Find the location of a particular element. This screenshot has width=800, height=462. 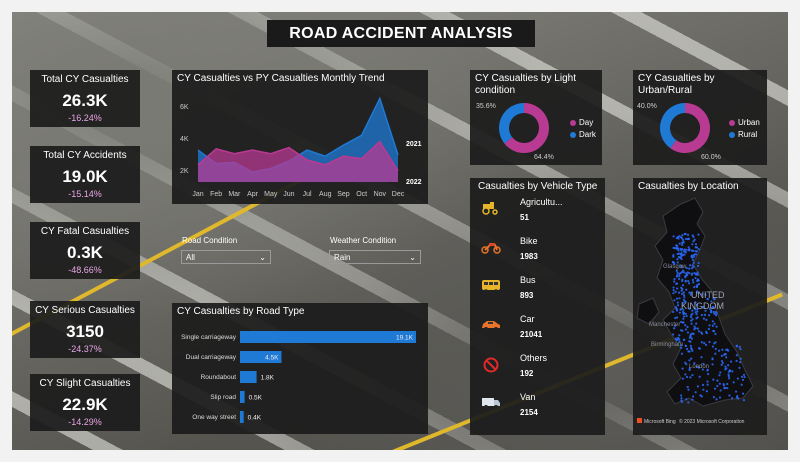

vehicle-row-agricultural: Agricultu... 51 is located at coordinates (537, 214).